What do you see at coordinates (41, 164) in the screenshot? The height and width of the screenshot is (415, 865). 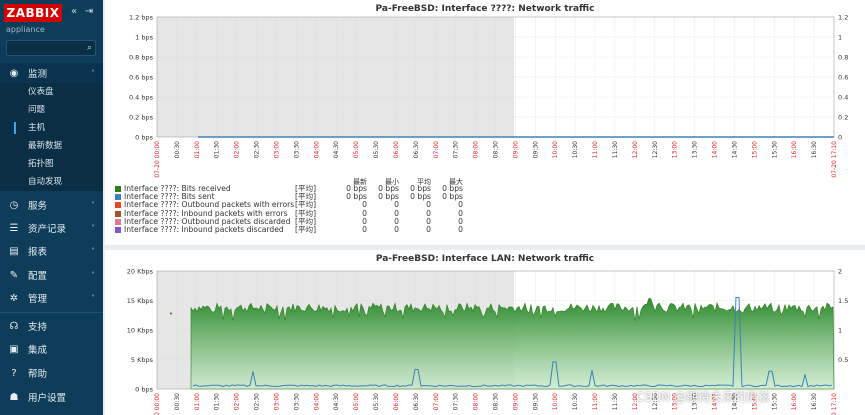 I see `submenu-item-4: 拓扑图` at bounding box center [41, 164].